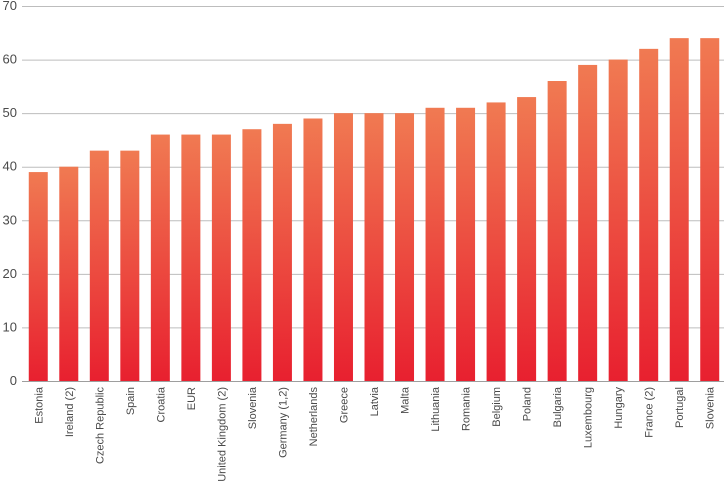 Image resolution: width=726 pixels, height=491 pixels. What do you see at coordinates (467, 408) in the screenshot?
I see `x-tick-label: Romania` at bounding box center [467, 408].